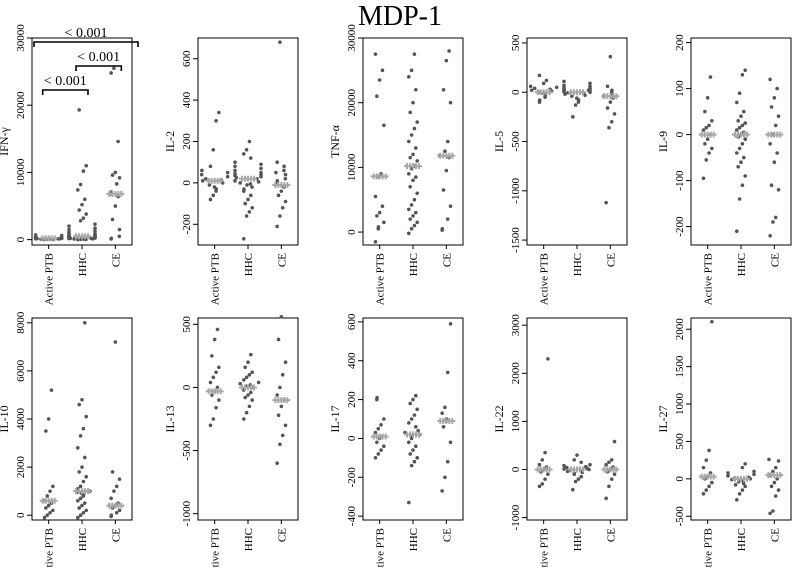 This screenshot has height=568, width=800. Describe the element at coordinates (335, 141) in the screenshot. I see `y-axis-label: TNF-α` at that location.